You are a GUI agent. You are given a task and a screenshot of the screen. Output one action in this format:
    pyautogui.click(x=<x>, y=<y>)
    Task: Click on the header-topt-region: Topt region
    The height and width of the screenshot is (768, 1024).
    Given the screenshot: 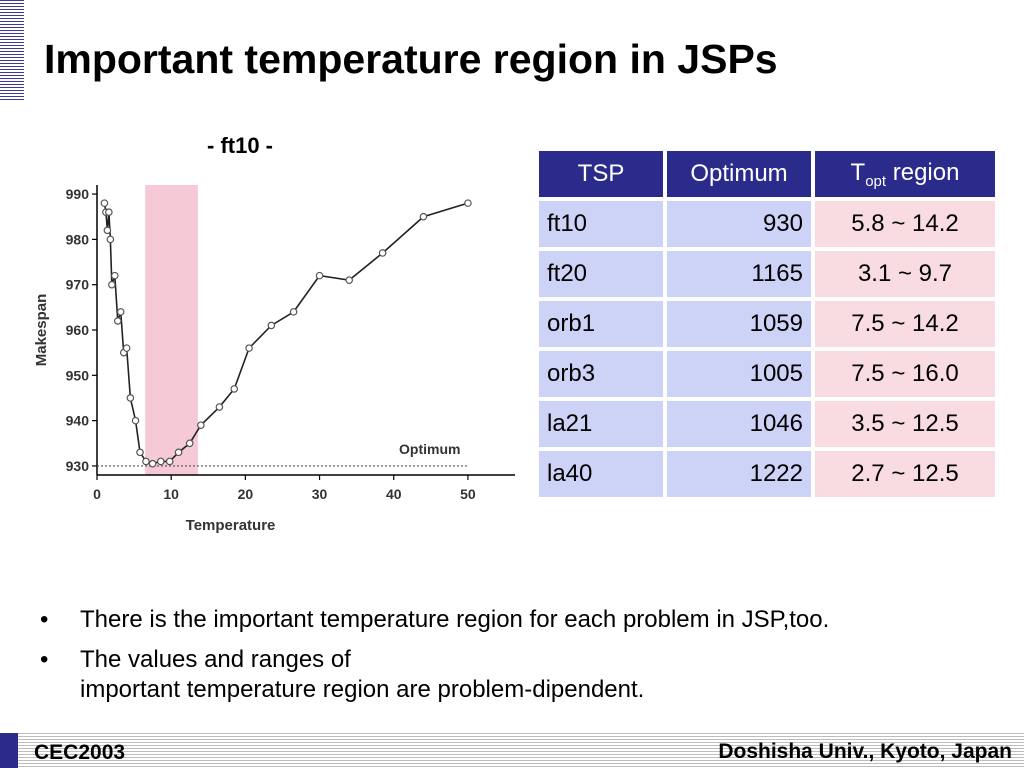 What is the action you would take?
    pyautogui.click(x=905, y=174)
    